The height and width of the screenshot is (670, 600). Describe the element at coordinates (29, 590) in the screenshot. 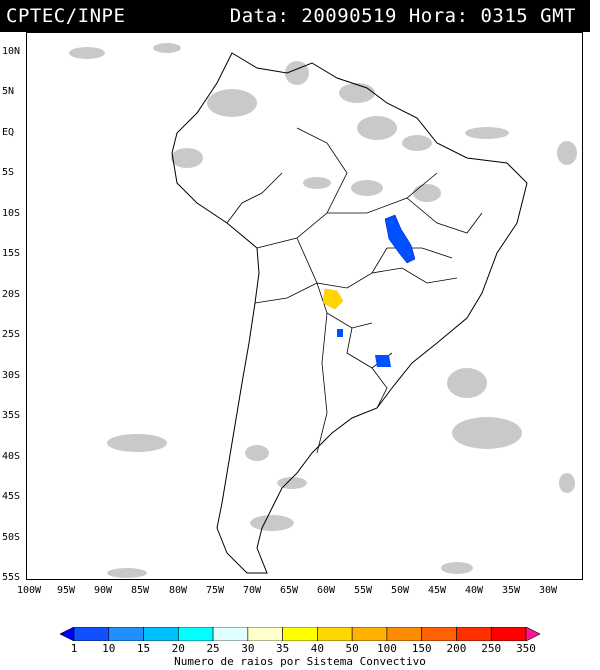

I see `lon-label: 100W` at that location.